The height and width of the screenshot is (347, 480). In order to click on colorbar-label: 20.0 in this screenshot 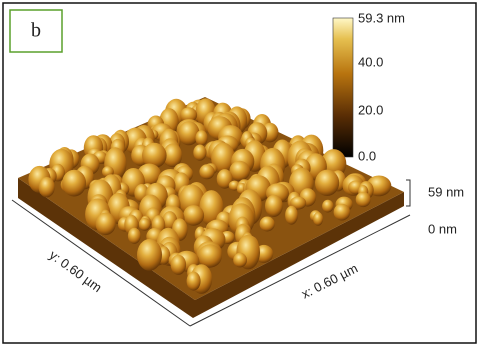, I will do `click(370, 109)`.